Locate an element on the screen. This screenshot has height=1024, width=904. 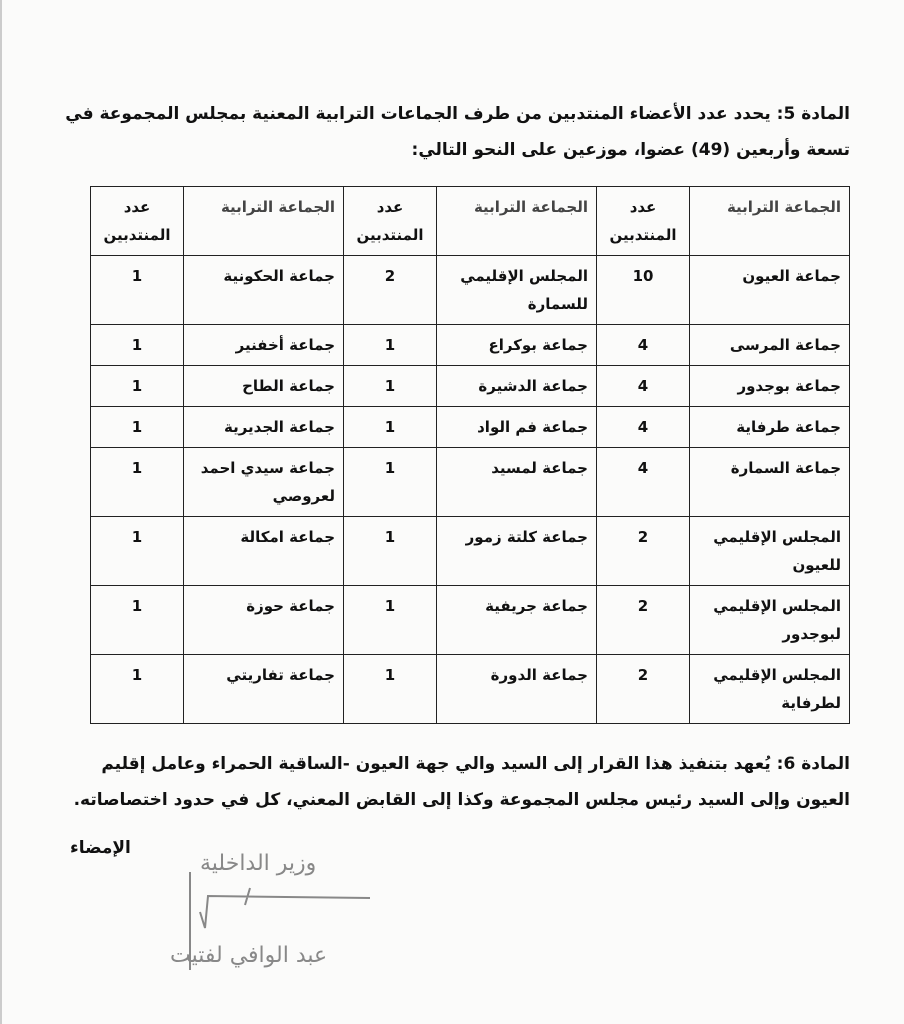
table-row: جماعة المرسى 4 جماعة بوكراع 1 جماعة أخفنير 1 is located at coordinates (470, 345).